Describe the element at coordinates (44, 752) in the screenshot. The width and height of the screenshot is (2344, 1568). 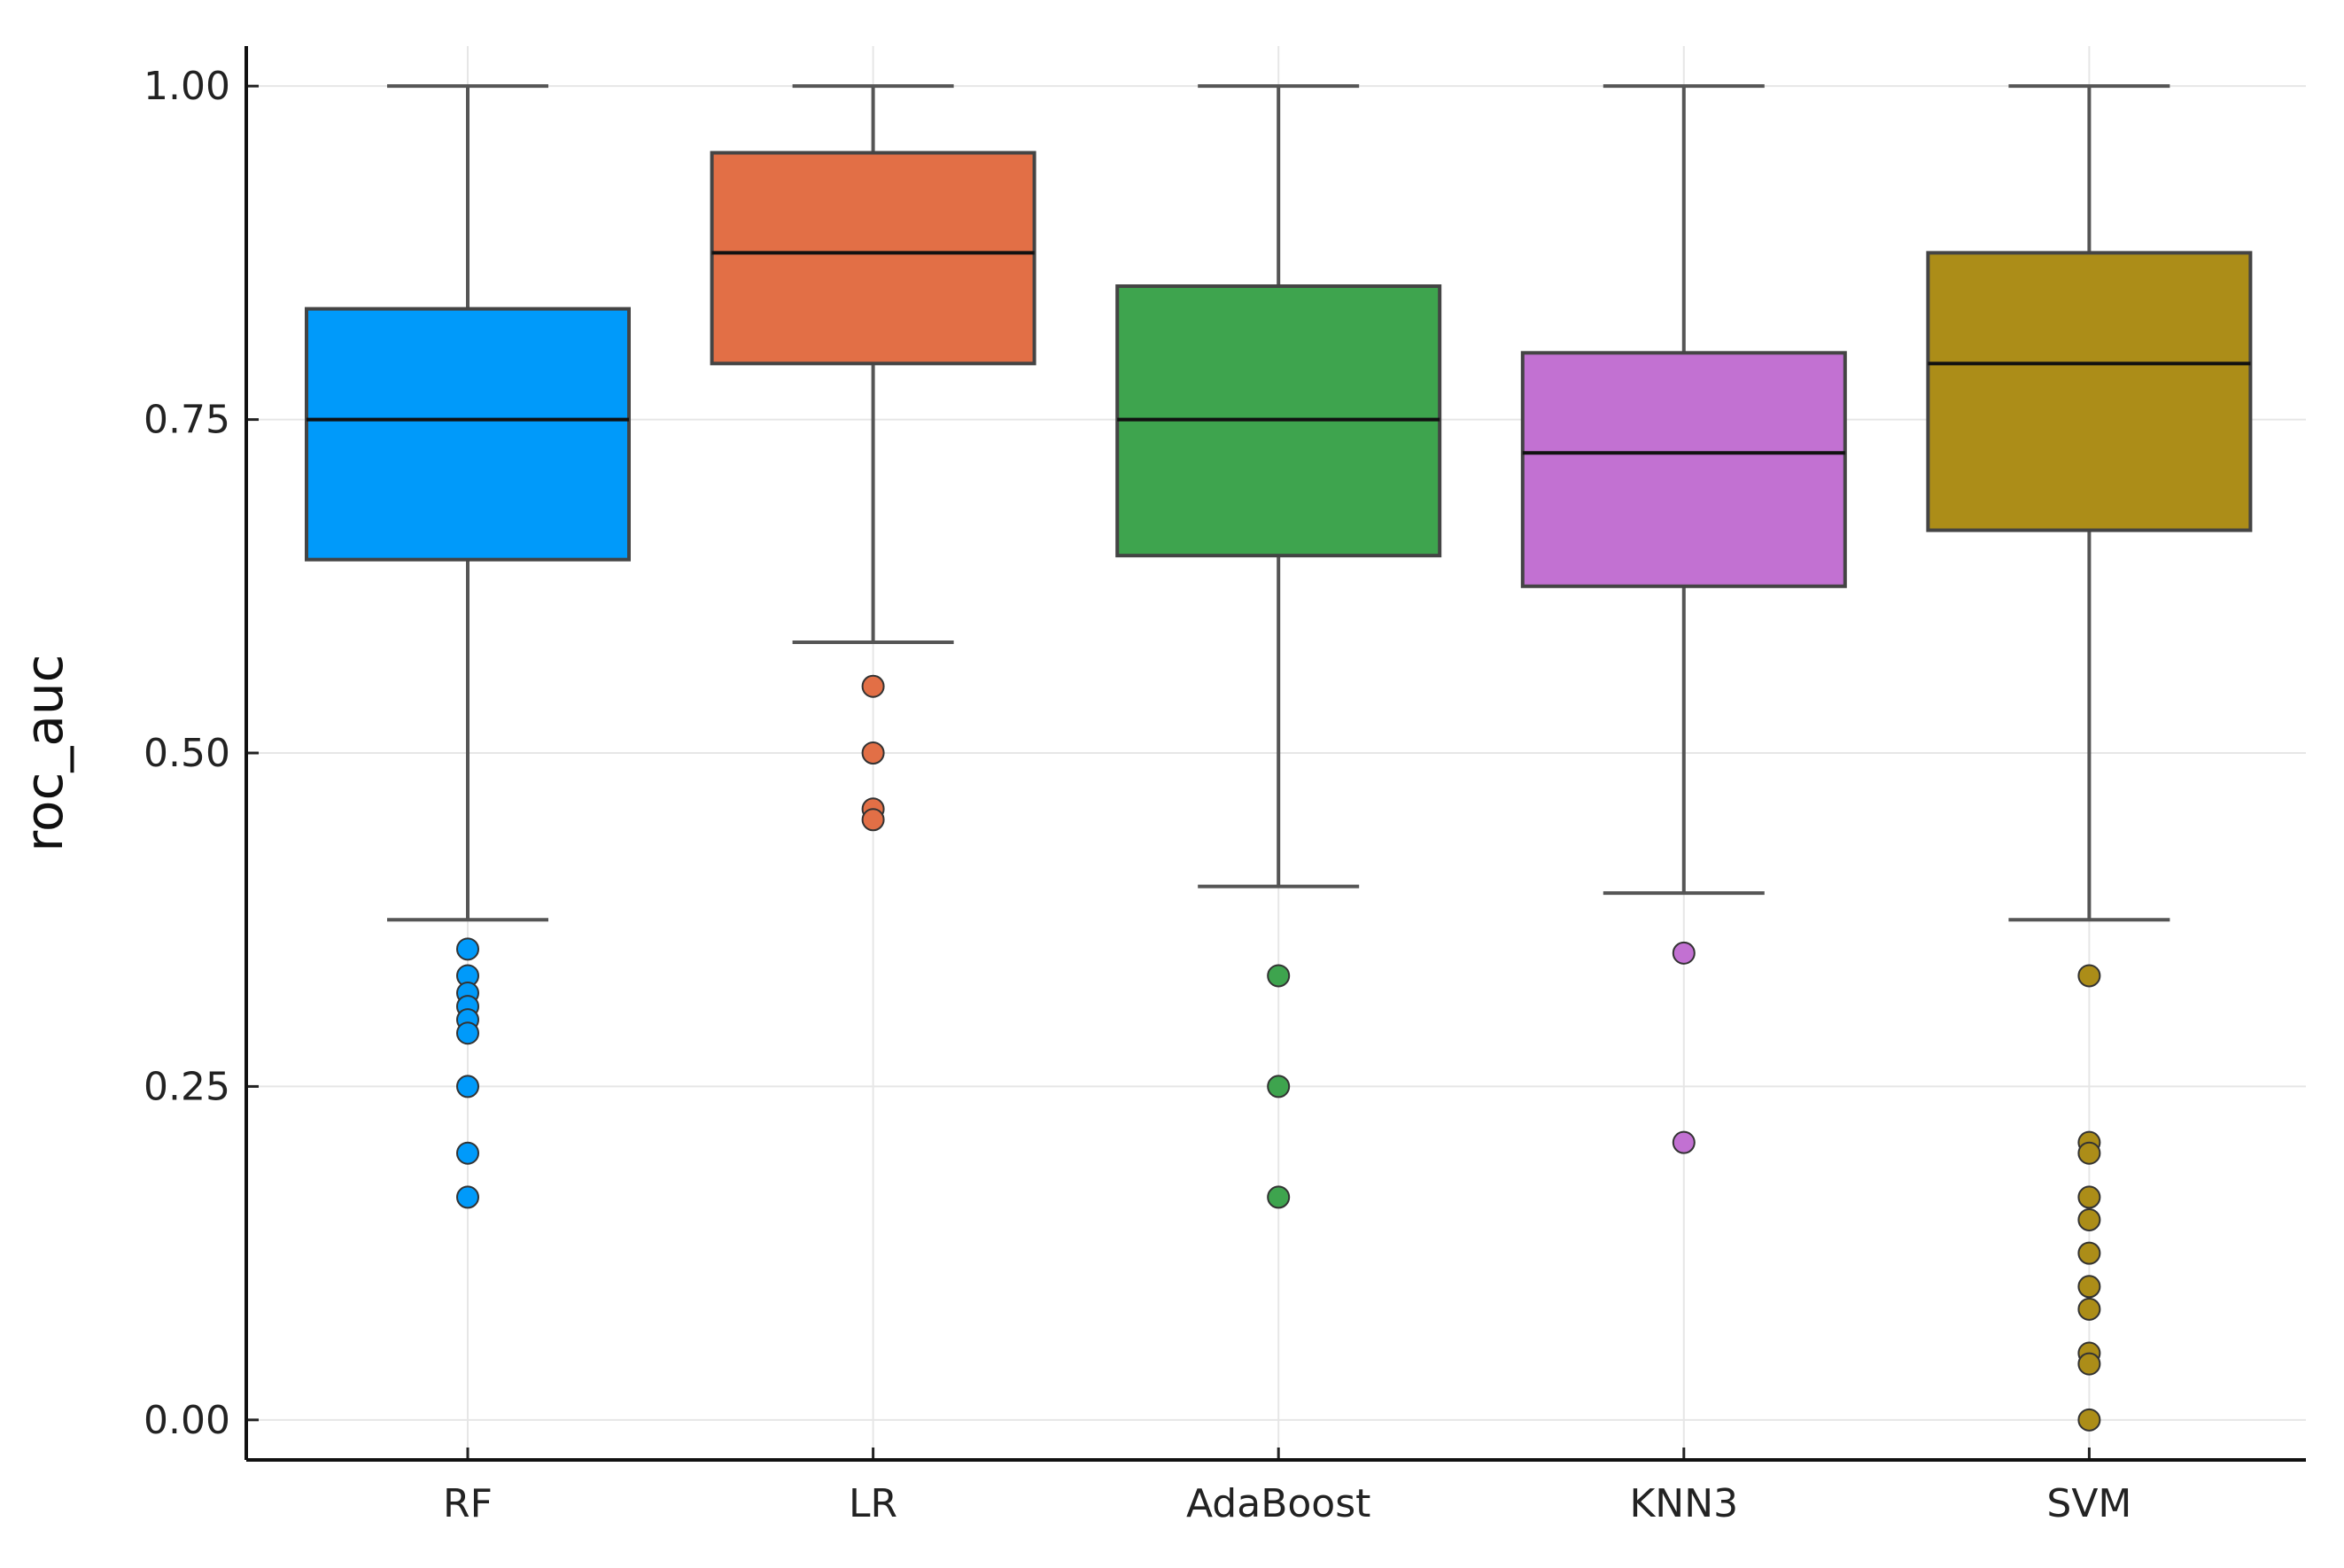
I see `y-axis-title: roc_auc` at that location.